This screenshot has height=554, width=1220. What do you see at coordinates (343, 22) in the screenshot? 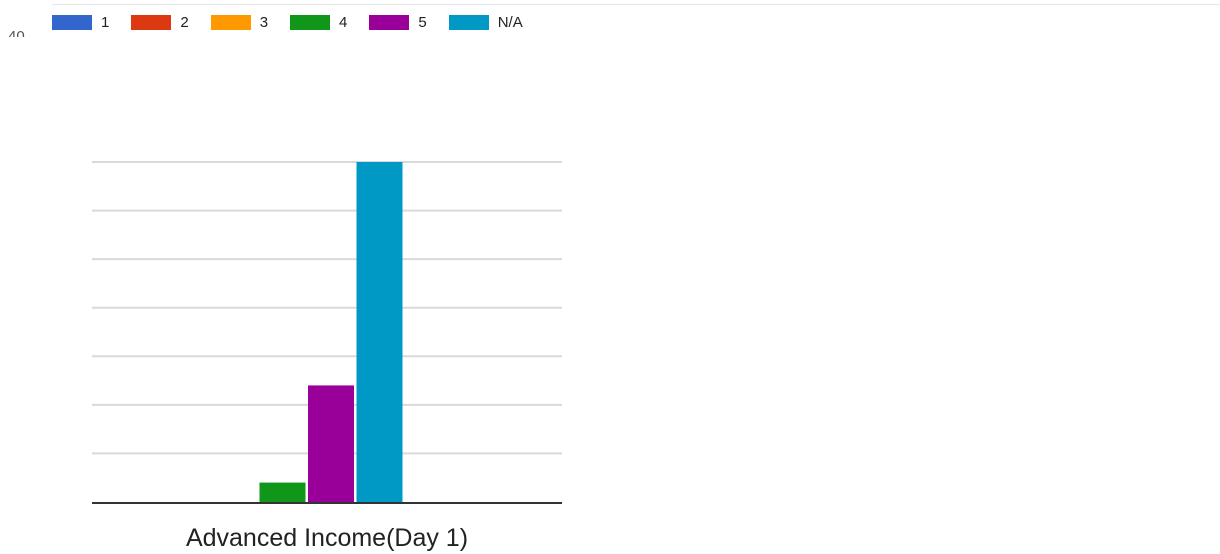
I see `legend-label: 4` at bounding box center [343, 22].